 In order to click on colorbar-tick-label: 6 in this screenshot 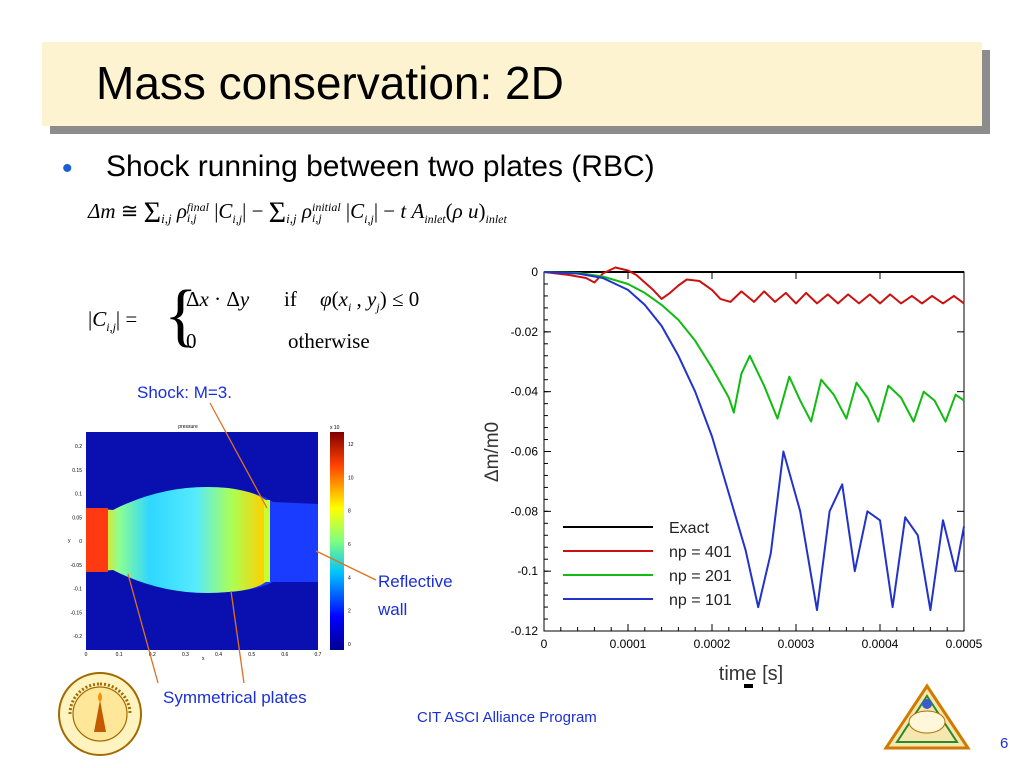, I will do `click(349, 545)`.